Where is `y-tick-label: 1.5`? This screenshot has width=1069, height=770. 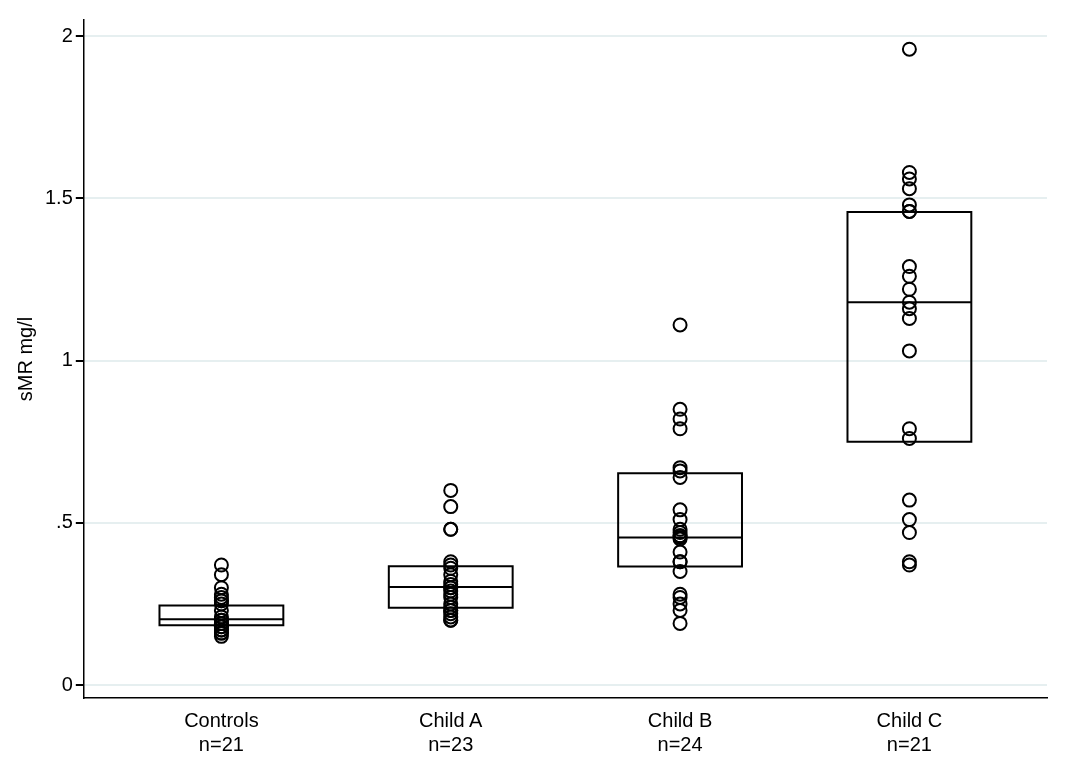 y-tick-label: 1.5 is located at coordinates (58, 196).